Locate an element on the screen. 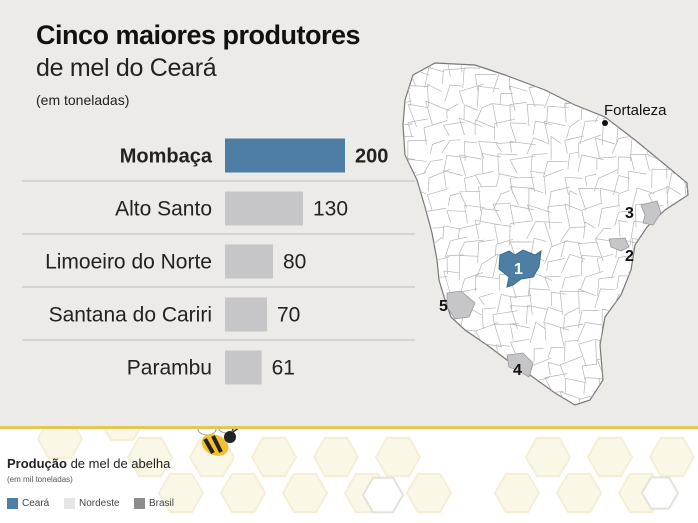 Image resolution: width=698 pixels, height=523 pixels. category-label: Mombaça is located at coordinates (166, 157).